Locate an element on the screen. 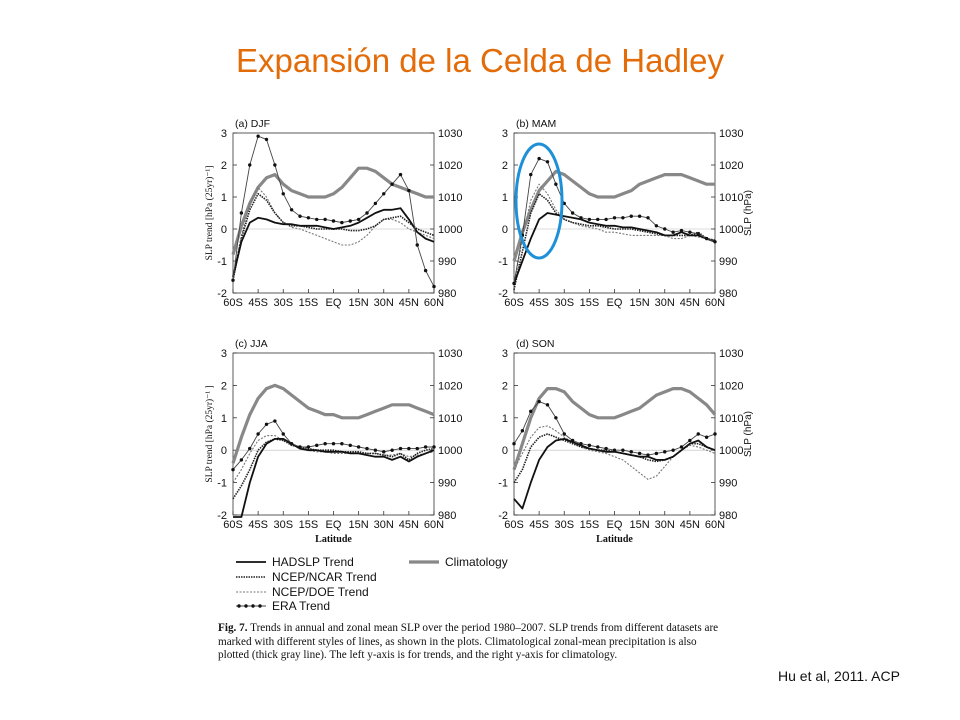  legend-label-ncep-ncar-trend: NCEP/NCAR Trend is located at coordinates (324, 577).